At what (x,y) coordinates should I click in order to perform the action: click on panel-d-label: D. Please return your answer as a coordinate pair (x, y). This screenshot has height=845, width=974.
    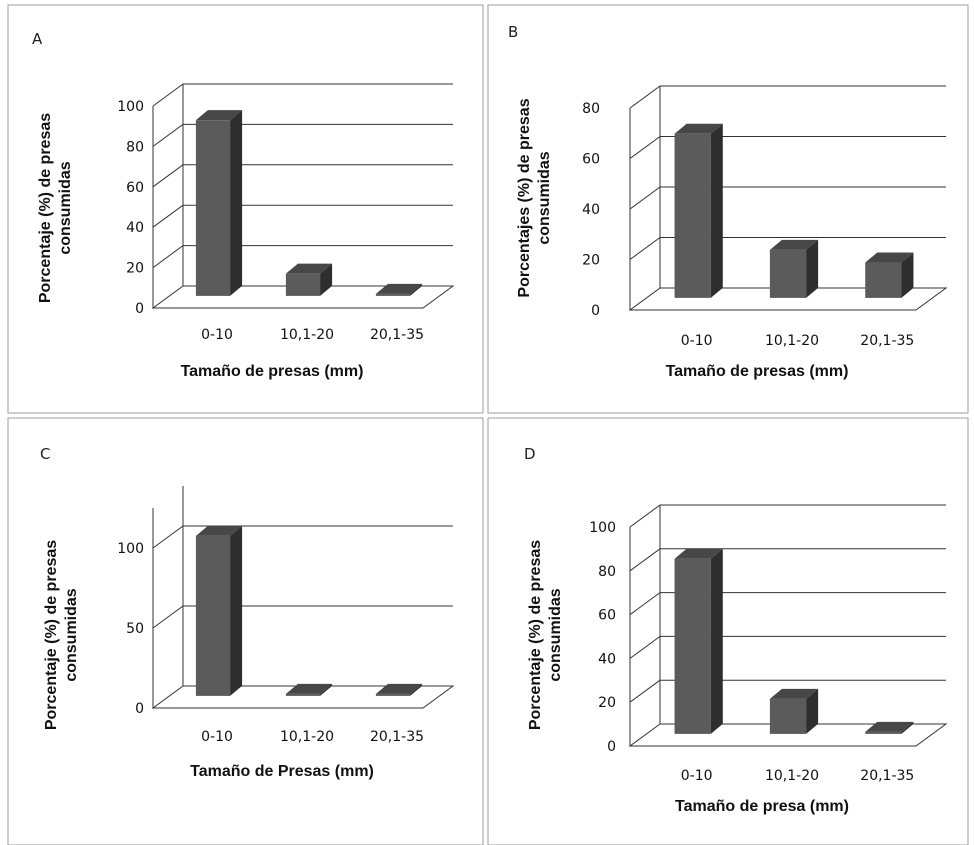
    Looking at the image, I should click on (530, 454).